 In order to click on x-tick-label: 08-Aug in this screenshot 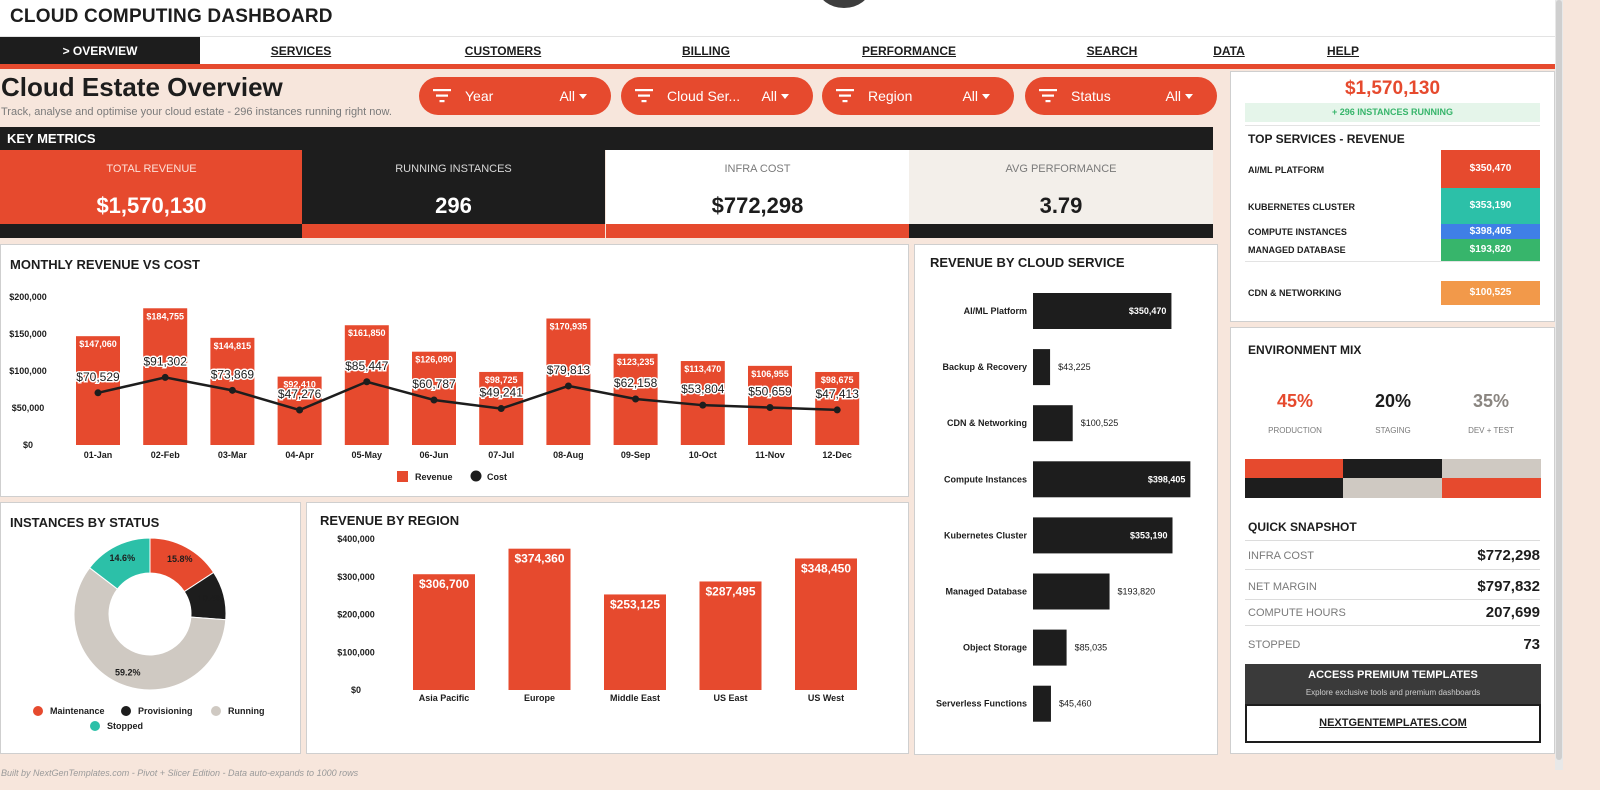, I will do `click(568, 455)`.